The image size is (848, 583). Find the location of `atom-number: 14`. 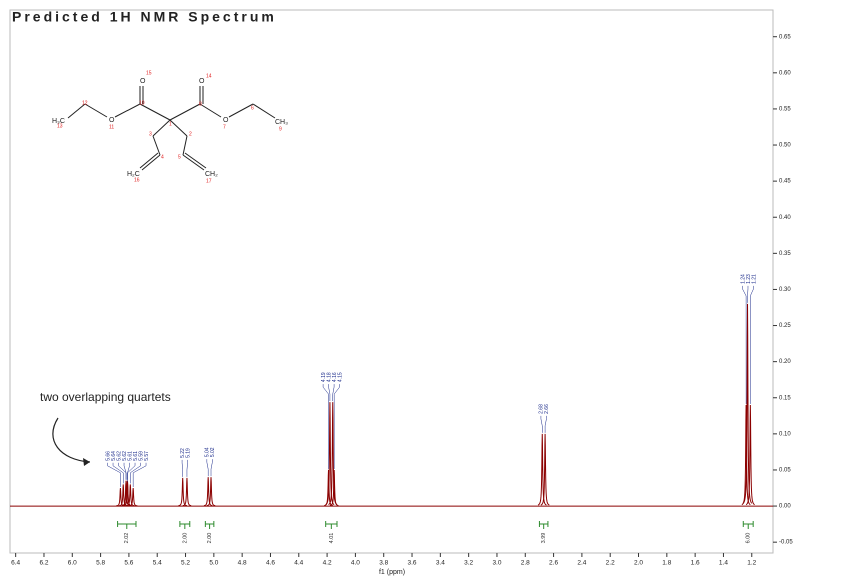

atom-number: 14 is located at coordinates (209, 76).